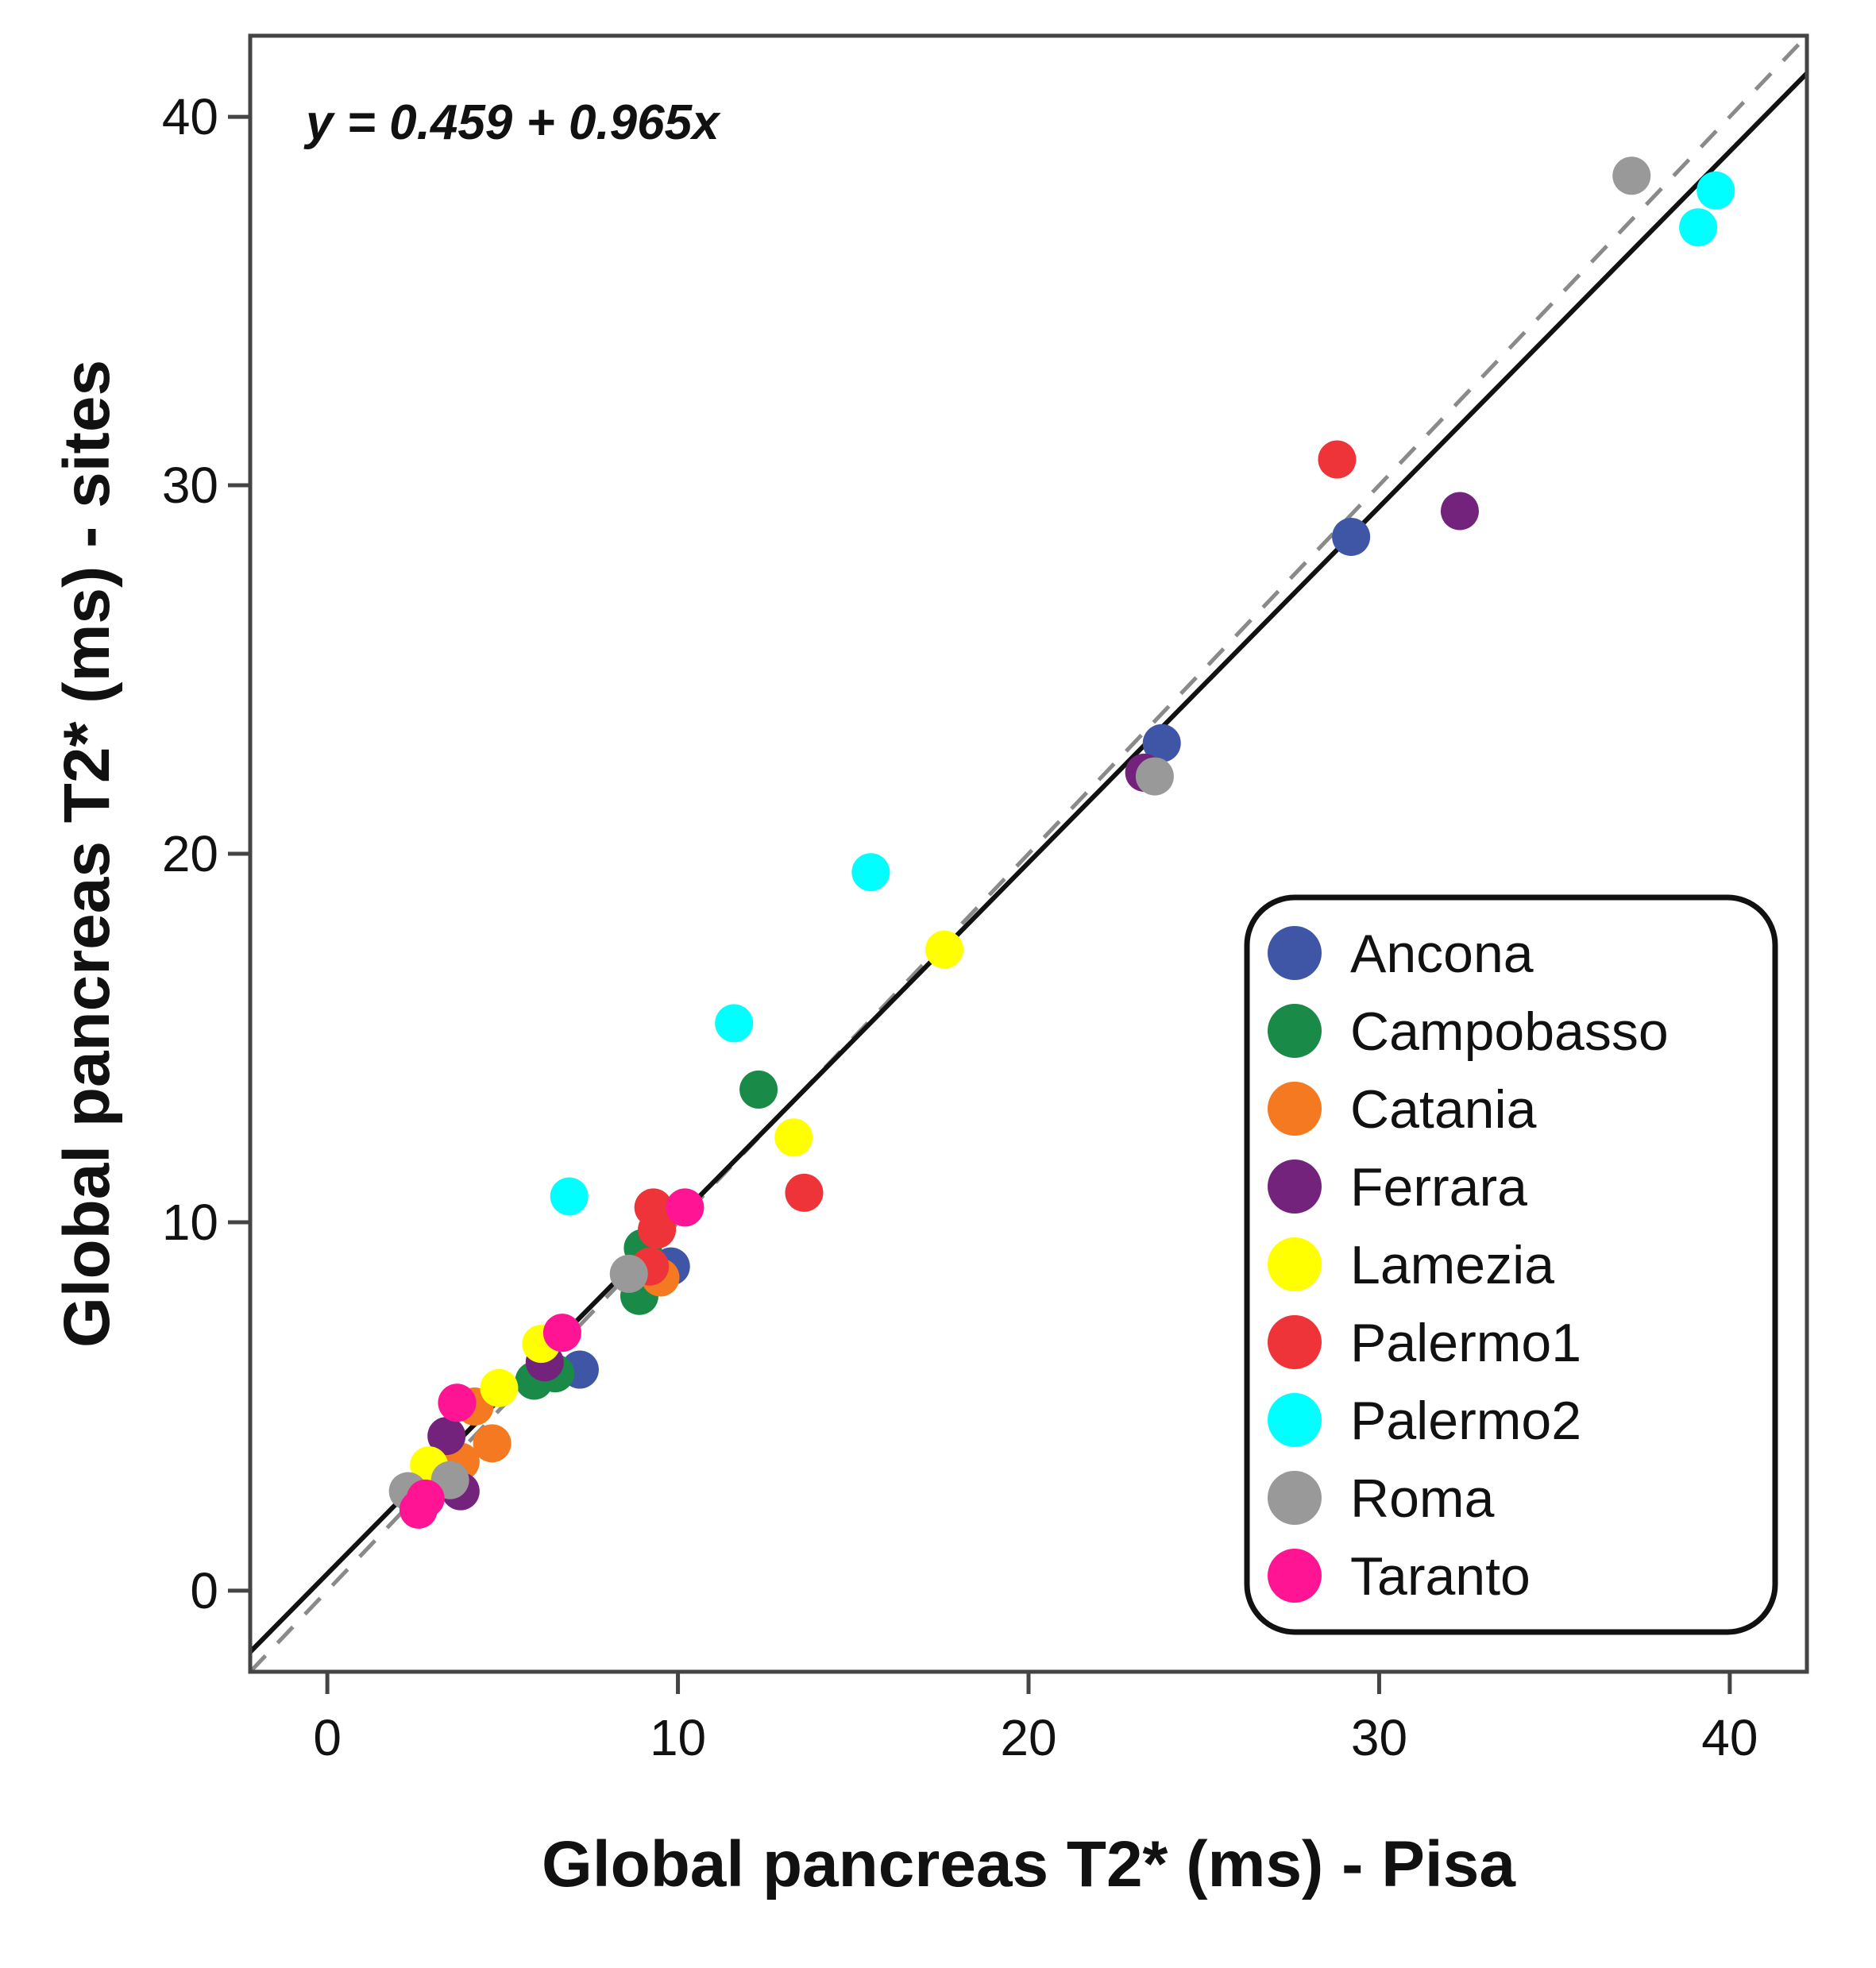 The image size is (1876, 1968). Describe the element at coordinates (1443, 1109) in the screenshot. I see `legend-label-catania: Catania` at that location.